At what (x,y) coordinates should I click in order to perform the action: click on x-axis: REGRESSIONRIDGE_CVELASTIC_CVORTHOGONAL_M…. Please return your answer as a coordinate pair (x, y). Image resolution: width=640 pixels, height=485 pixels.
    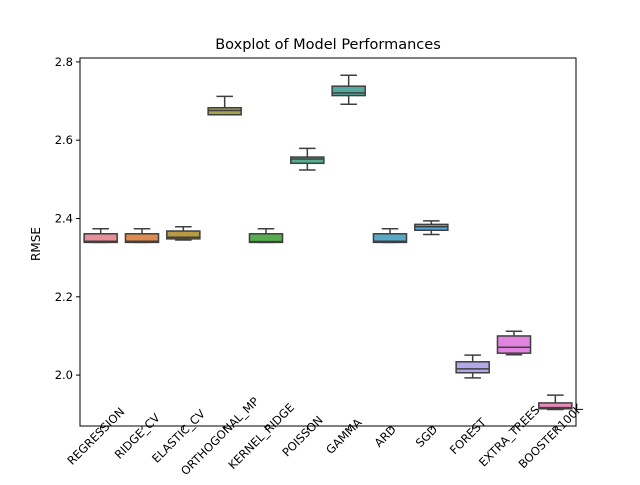
    Looking at the image, I should click on (324, 436).